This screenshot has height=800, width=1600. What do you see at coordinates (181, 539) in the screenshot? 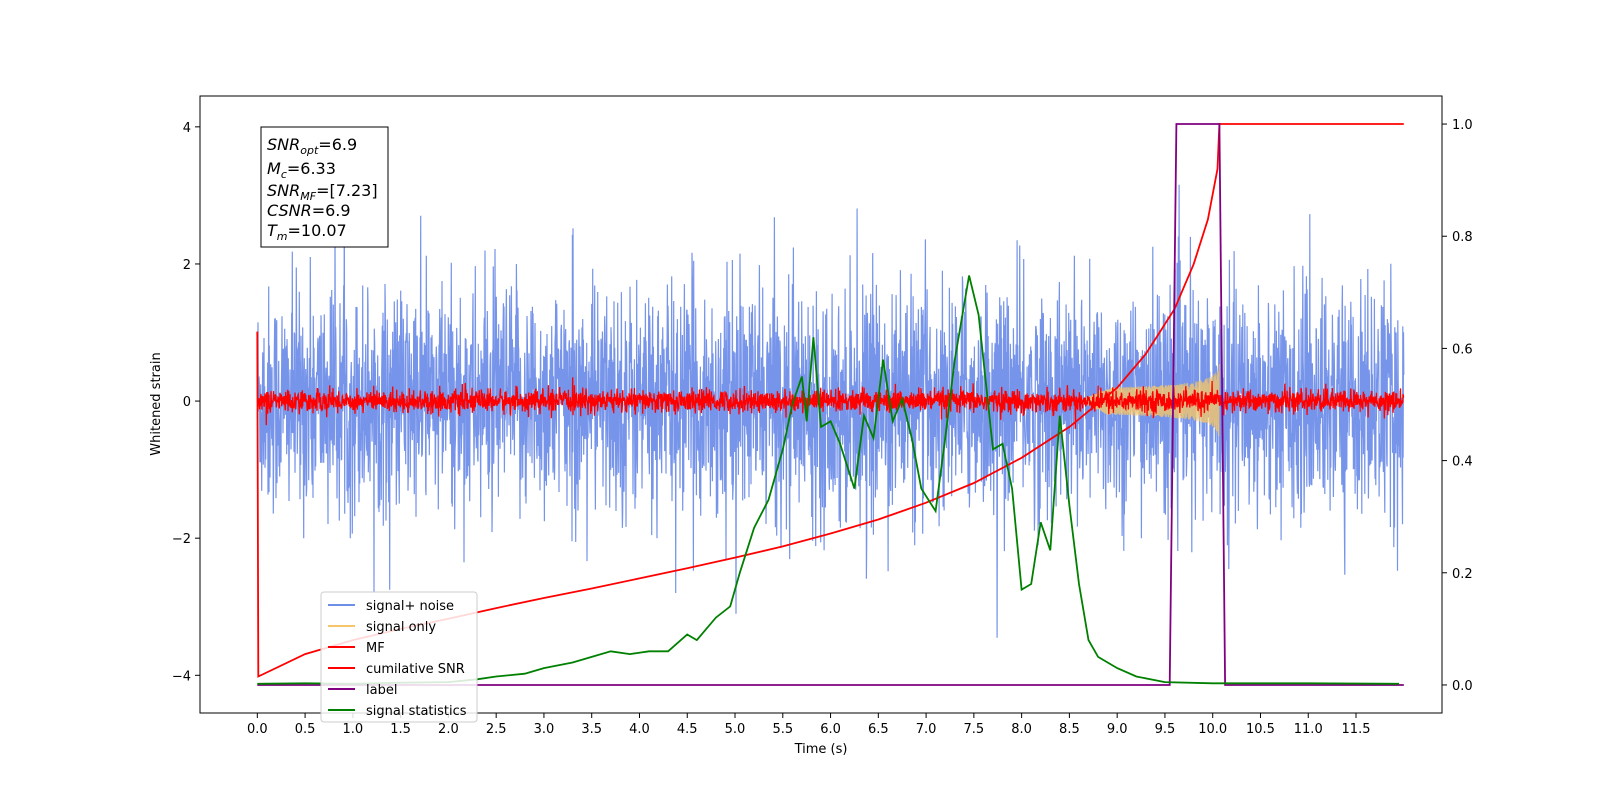
I see `y-tick-label: −2` at bounding box center [181, 539].